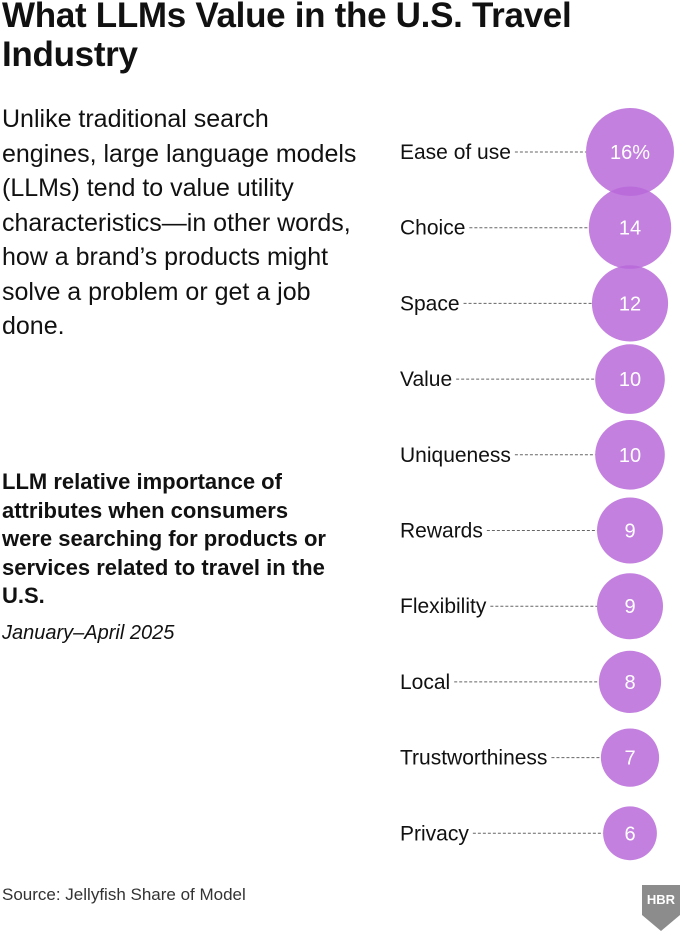 The width and height of the screenshot is (680, 933). I want to click on category-label-choice: Choice, so click(432, 228).